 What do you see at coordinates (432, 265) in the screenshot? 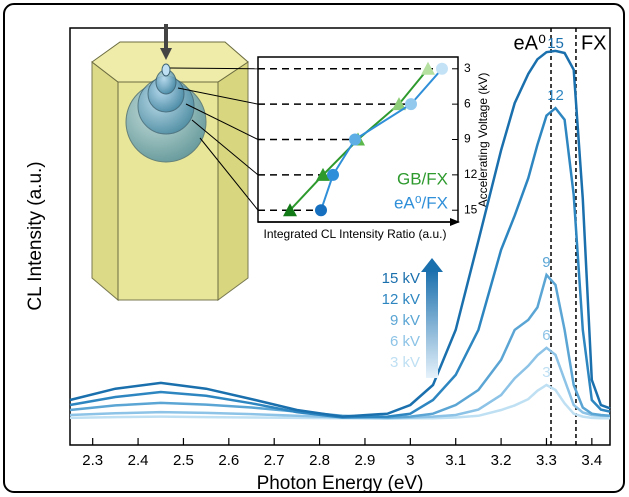
I see `legend-arrow-head` at bounding box center [432, 265].